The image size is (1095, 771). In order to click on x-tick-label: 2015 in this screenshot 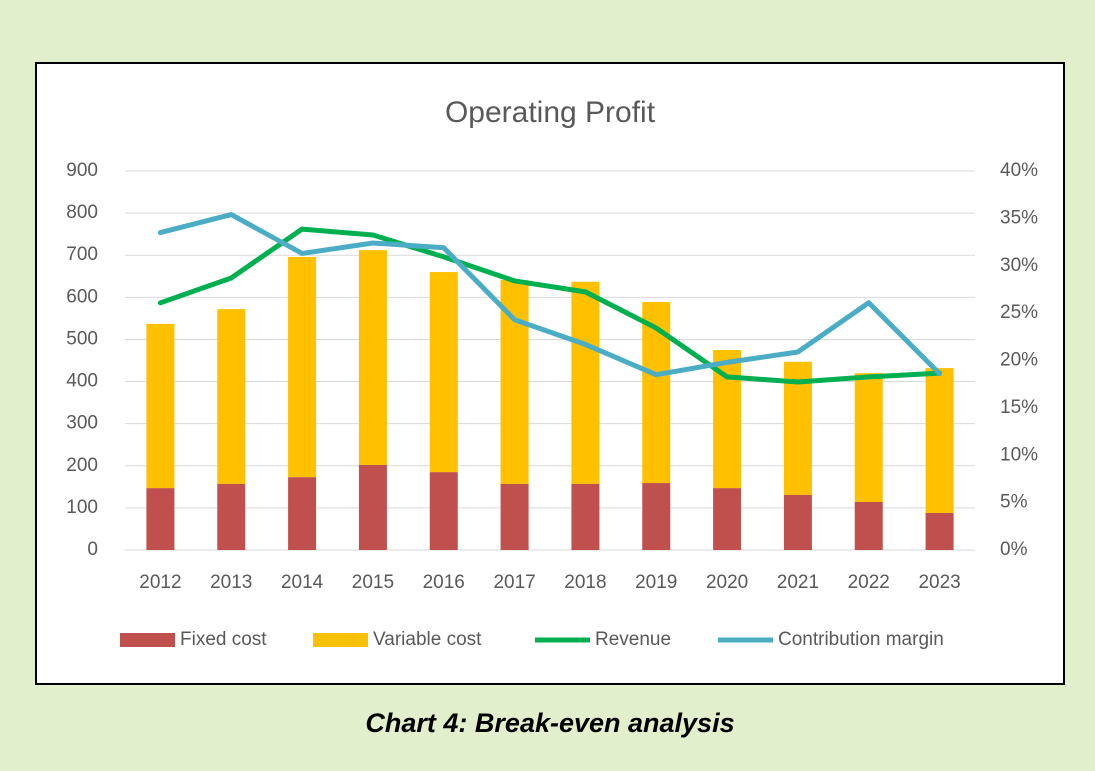, I will do `click(373, 582)`.